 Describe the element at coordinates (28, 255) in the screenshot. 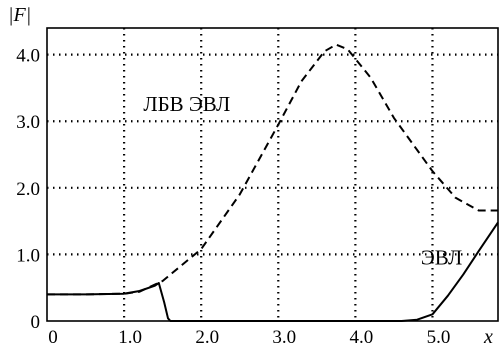

I see `y-tick-label: 1.0` at that location.